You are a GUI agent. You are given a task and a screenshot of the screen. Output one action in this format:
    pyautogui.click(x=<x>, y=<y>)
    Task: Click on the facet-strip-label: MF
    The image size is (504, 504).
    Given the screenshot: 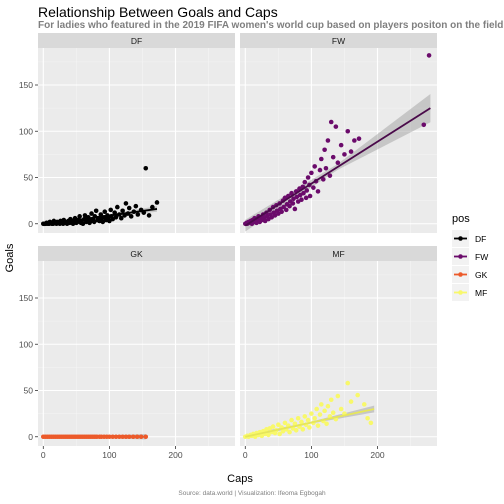 What is the action you would take?
    pyautogui.click(x=338, y=254)
    